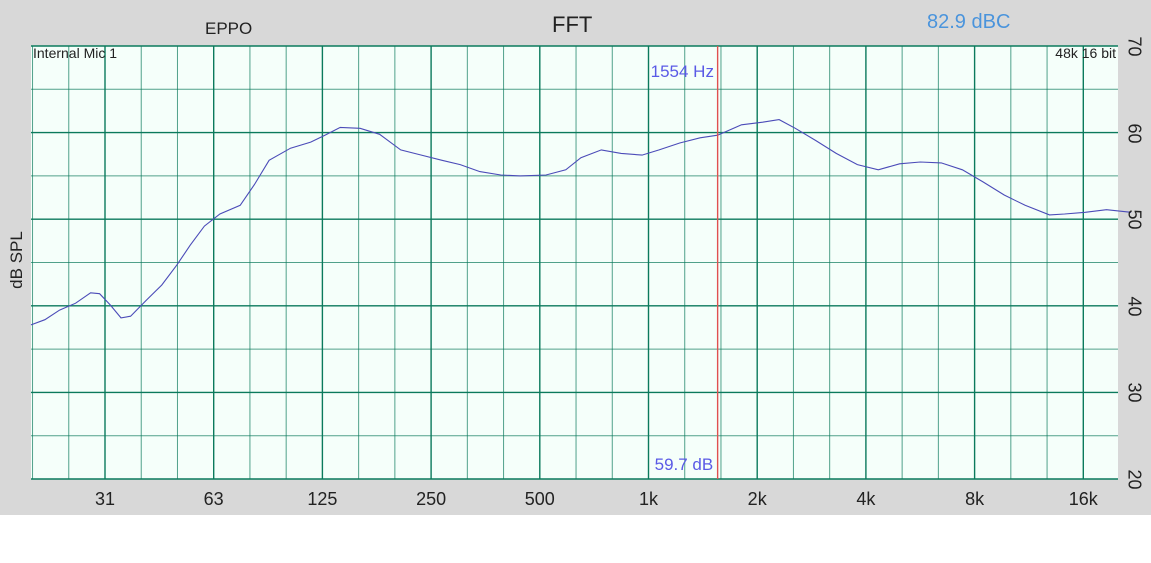 The image size is (1151, 563). I want to click on header-bar, so click(575, 23).